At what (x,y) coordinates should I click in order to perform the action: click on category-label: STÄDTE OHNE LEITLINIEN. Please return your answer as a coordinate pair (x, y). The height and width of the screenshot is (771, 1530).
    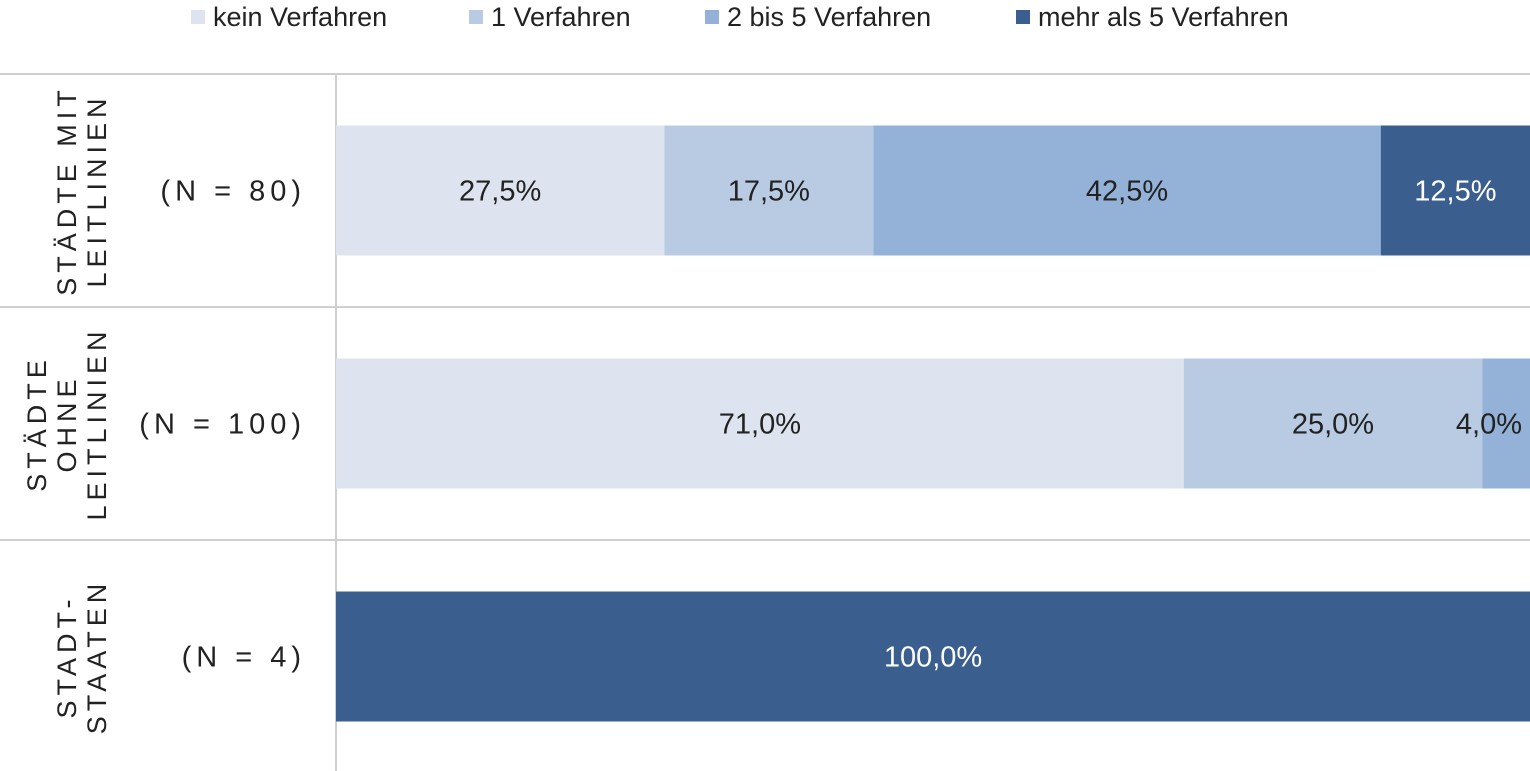
    Looking at the image, I should click on (67, 423).